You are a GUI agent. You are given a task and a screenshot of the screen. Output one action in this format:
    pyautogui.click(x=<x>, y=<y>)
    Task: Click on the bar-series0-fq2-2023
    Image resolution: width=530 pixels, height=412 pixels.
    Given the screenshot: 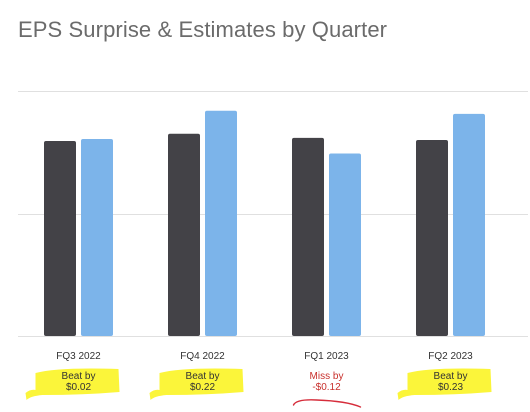 What is the action you would take?
    pyautogui.click(x=432, y=238)
    